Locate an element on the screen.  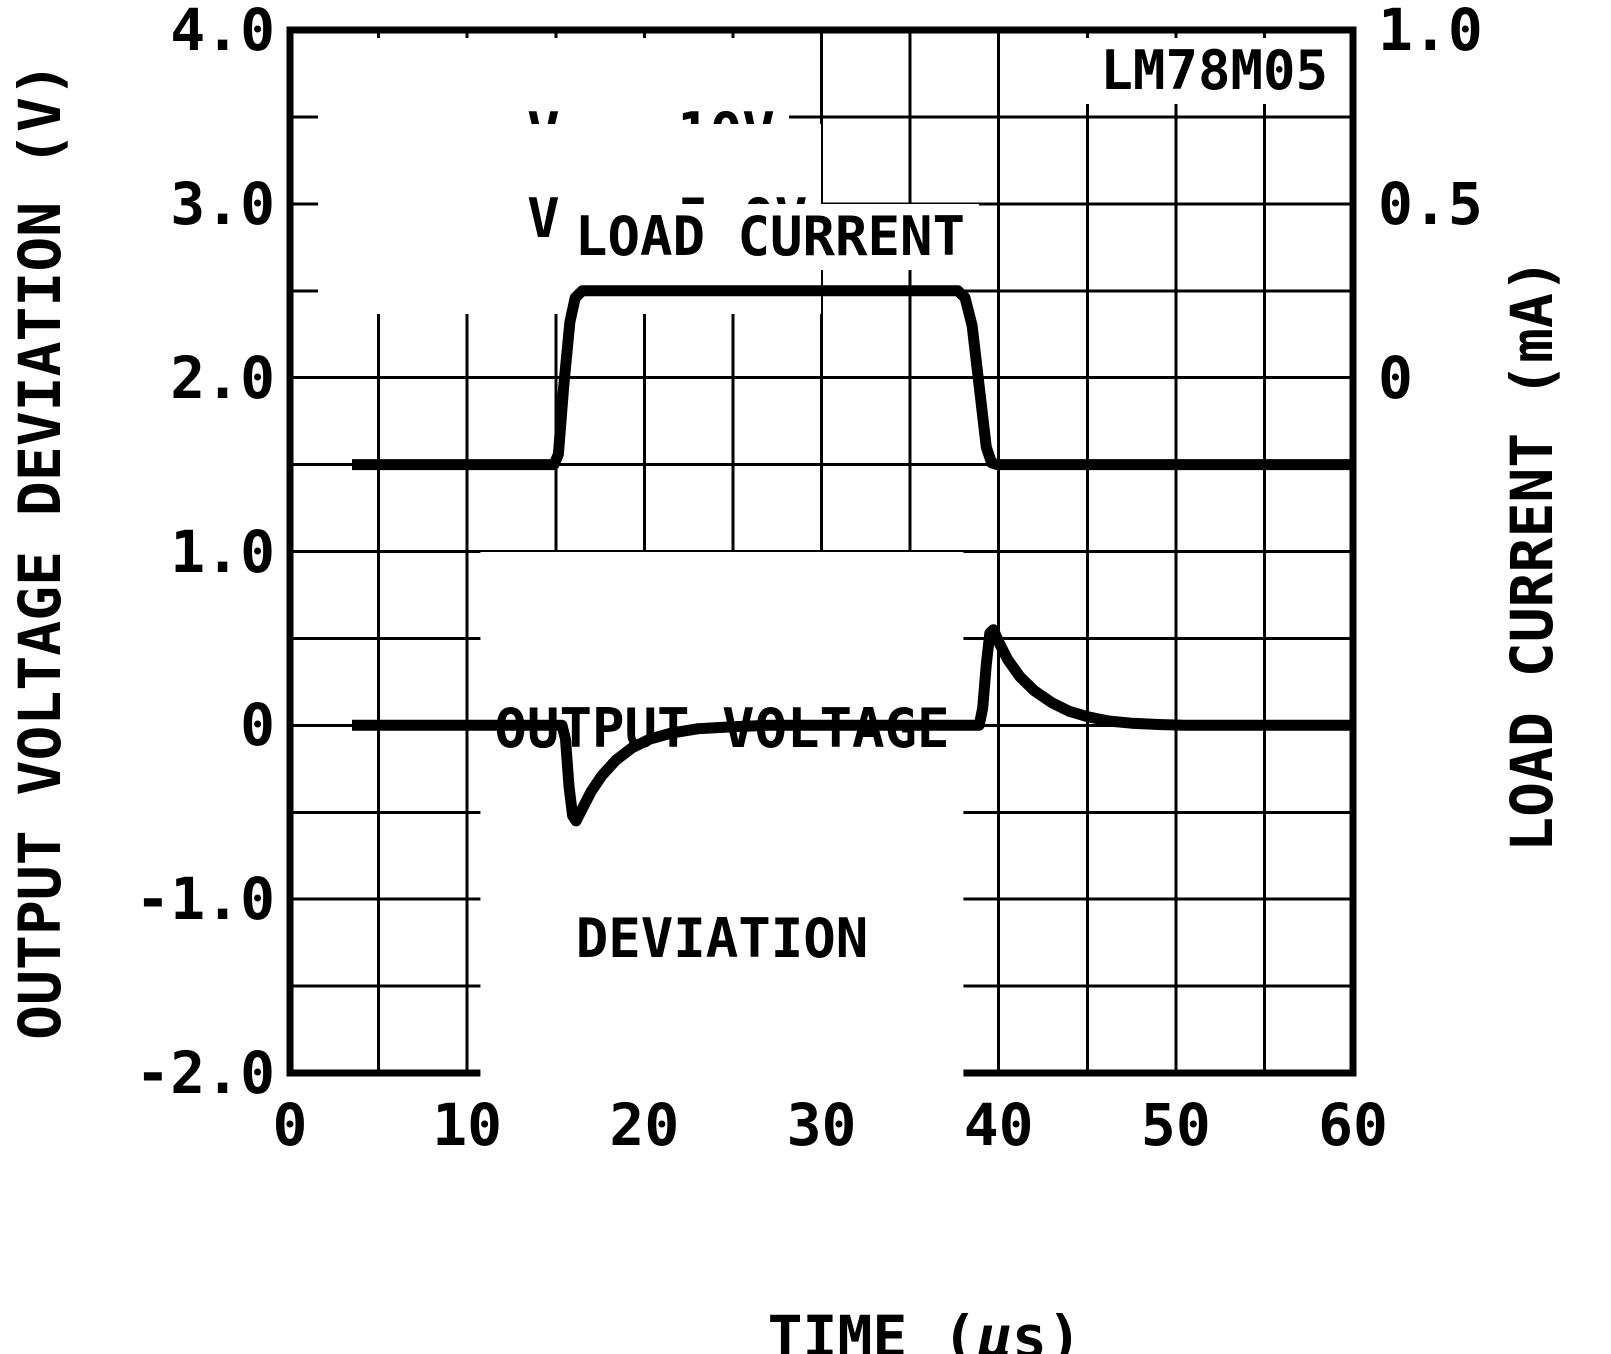
x-tick-label: 40 is located at coordinates (998, 1125).